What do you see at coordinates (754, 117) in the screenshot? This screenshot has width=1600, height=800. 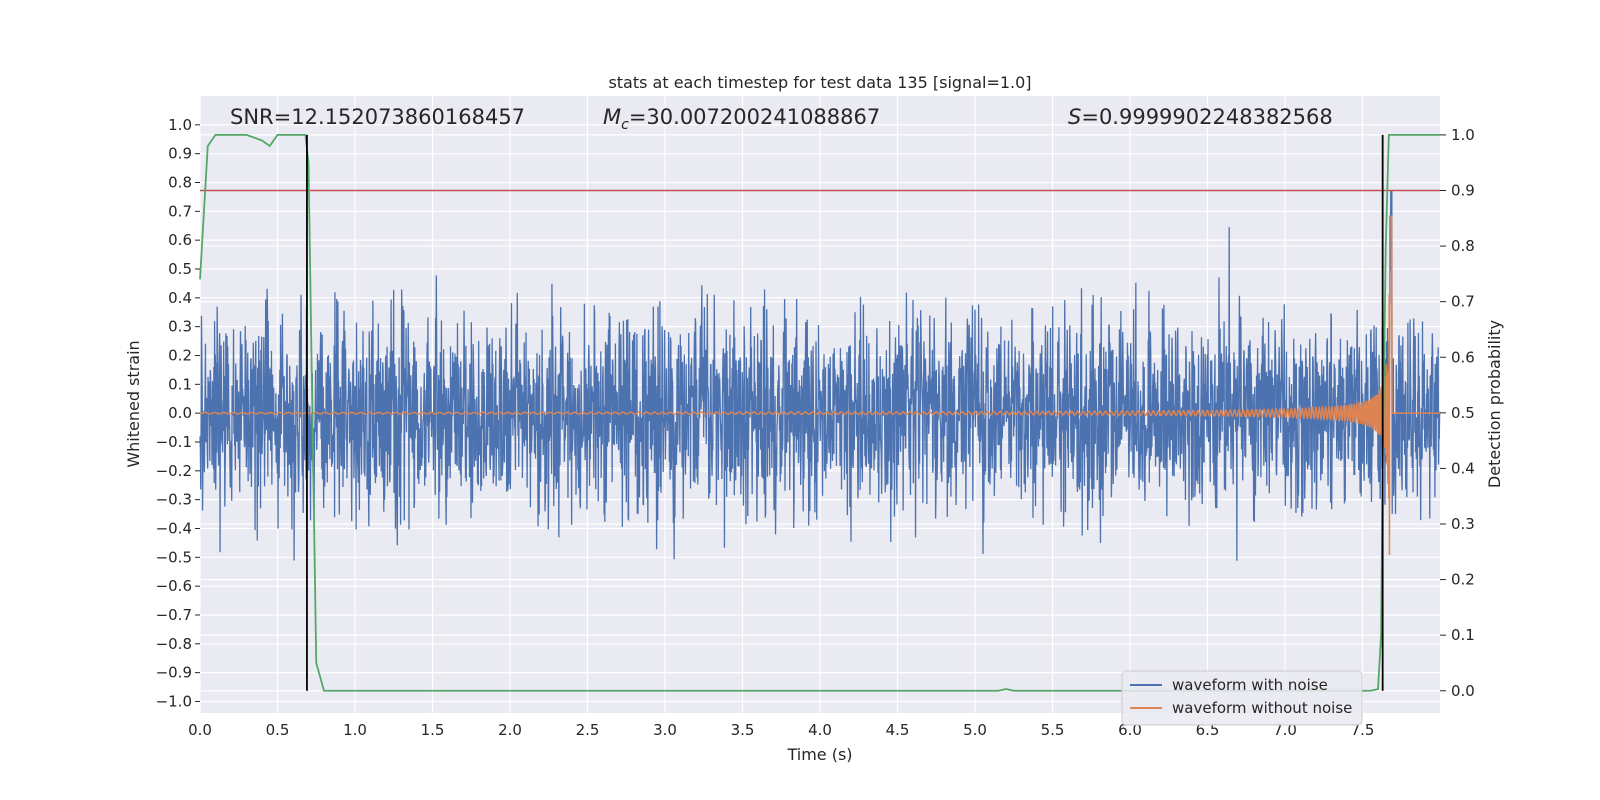 I see `chirp-mass-value: =30.007200241088867` at bounding box center [754, 117].